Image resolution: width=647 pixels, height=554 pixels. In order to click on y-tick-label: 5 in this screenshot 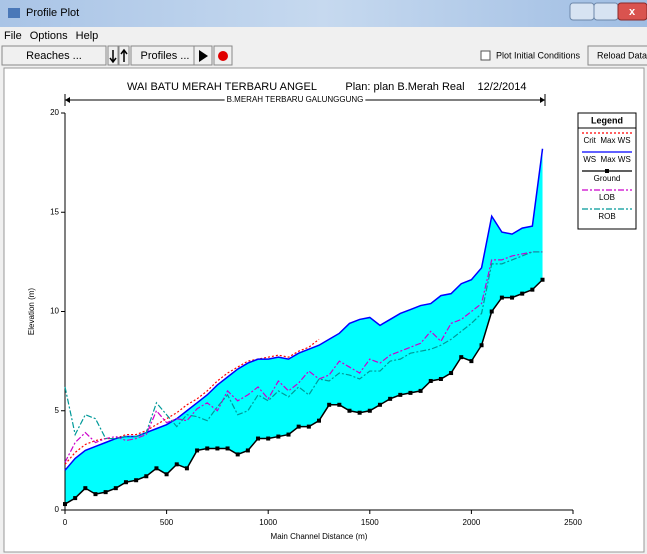, I will do `click(57, 410)`.